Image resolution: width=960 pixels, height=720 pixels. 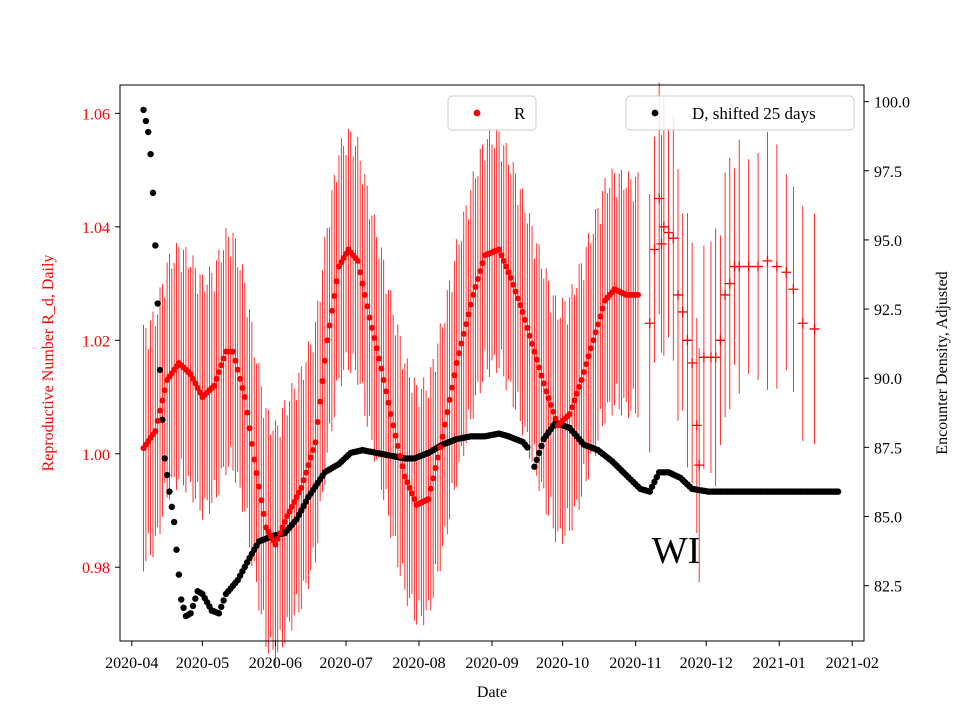 I want to click on right-y-tick-label: 92.5, so click(x=888, y=310).